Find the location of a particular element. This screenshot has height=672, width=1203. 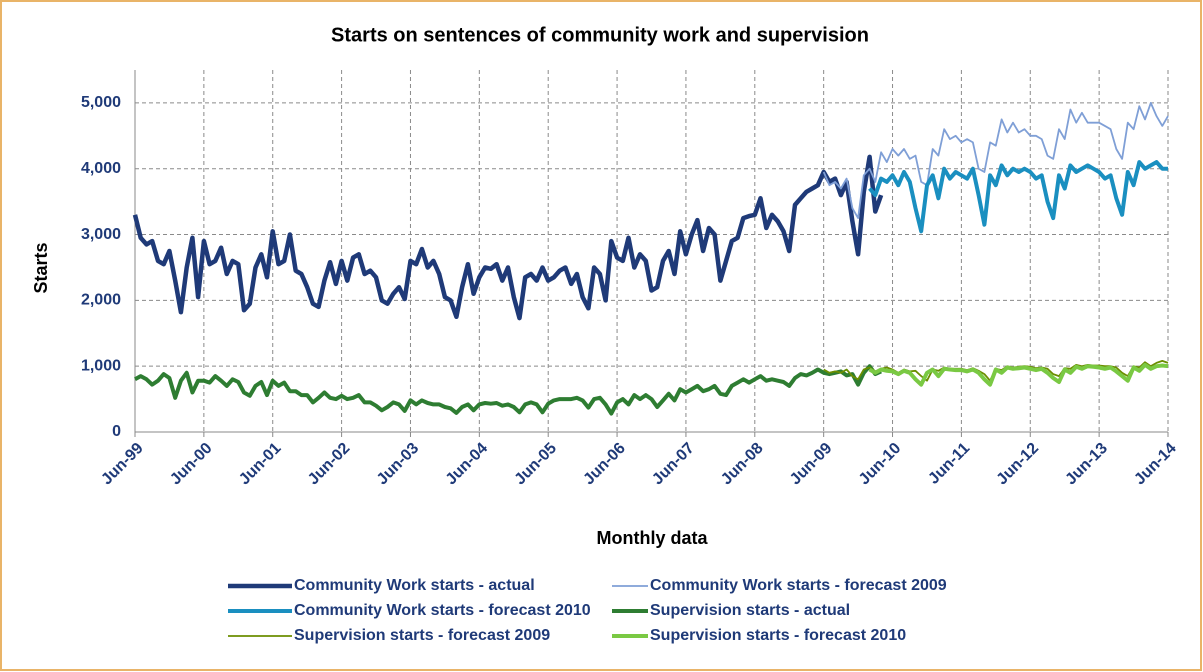

y-tick-label: 0 is located at coordinates (116, 431).